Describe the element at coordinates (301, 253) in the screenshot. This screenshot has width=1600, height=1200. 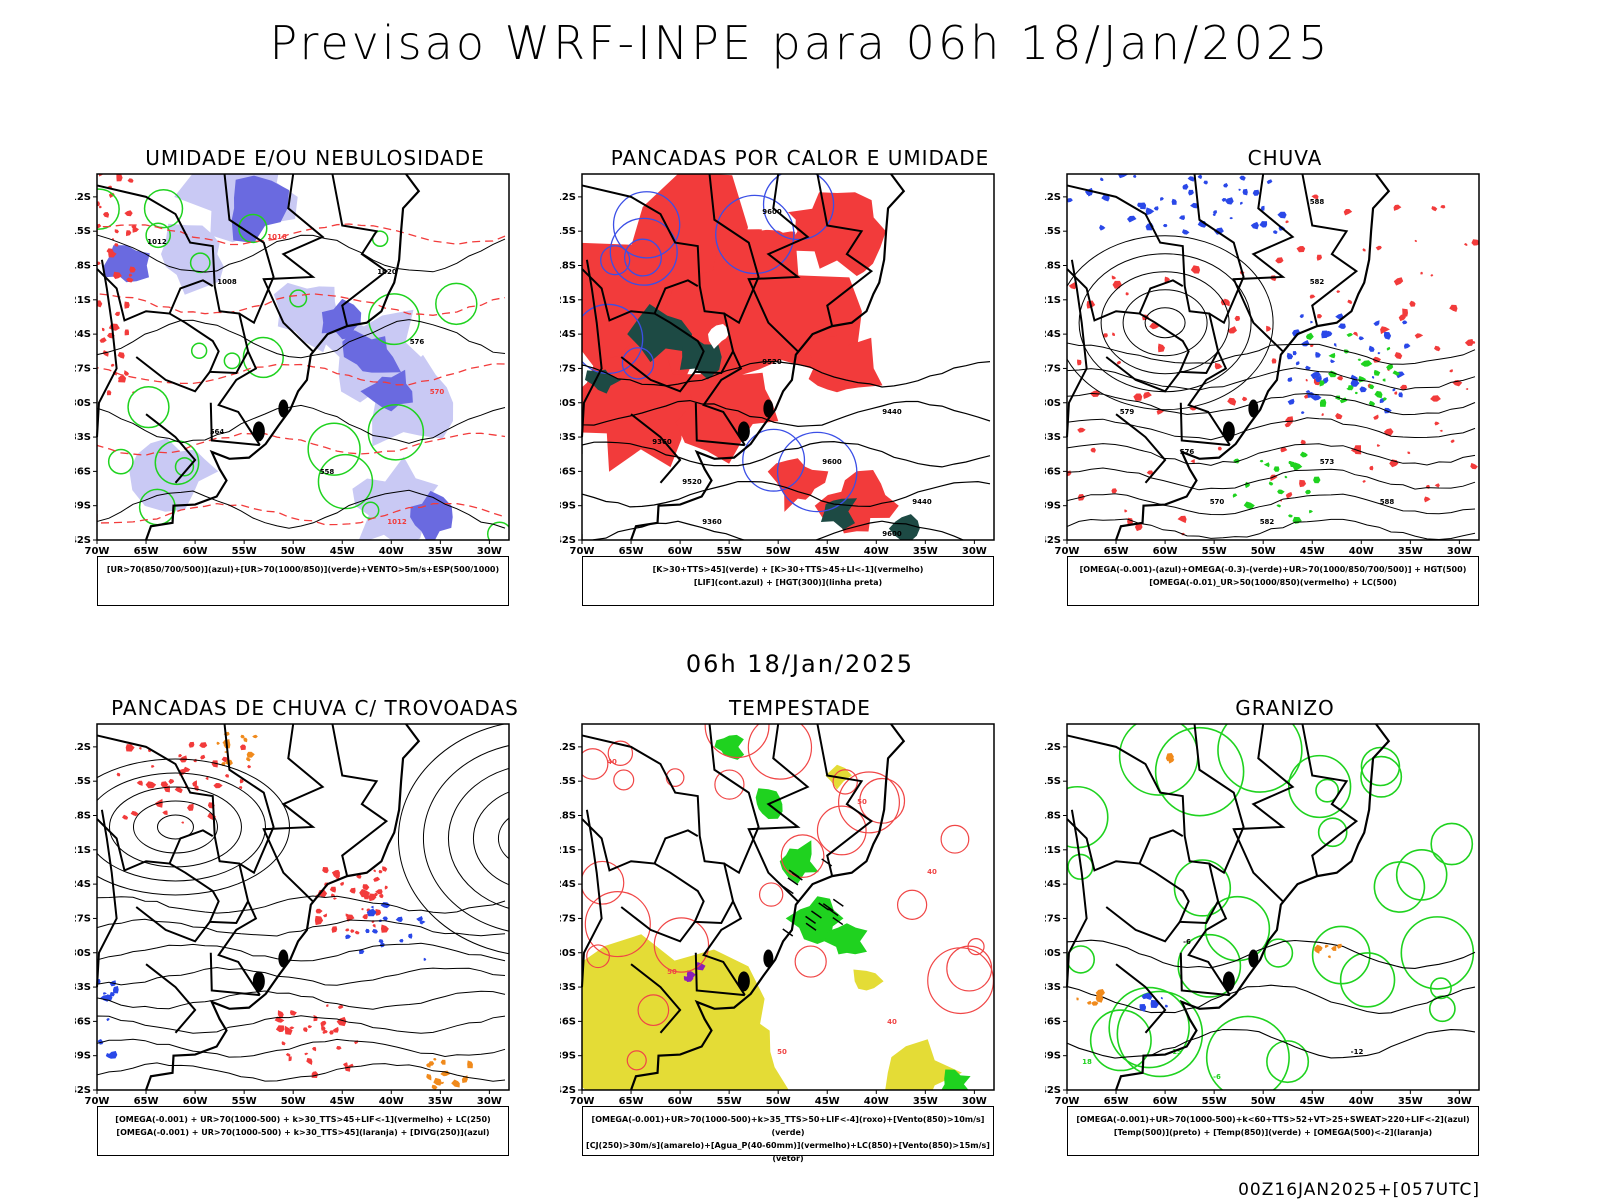
I see `pressure-contour` at that location.